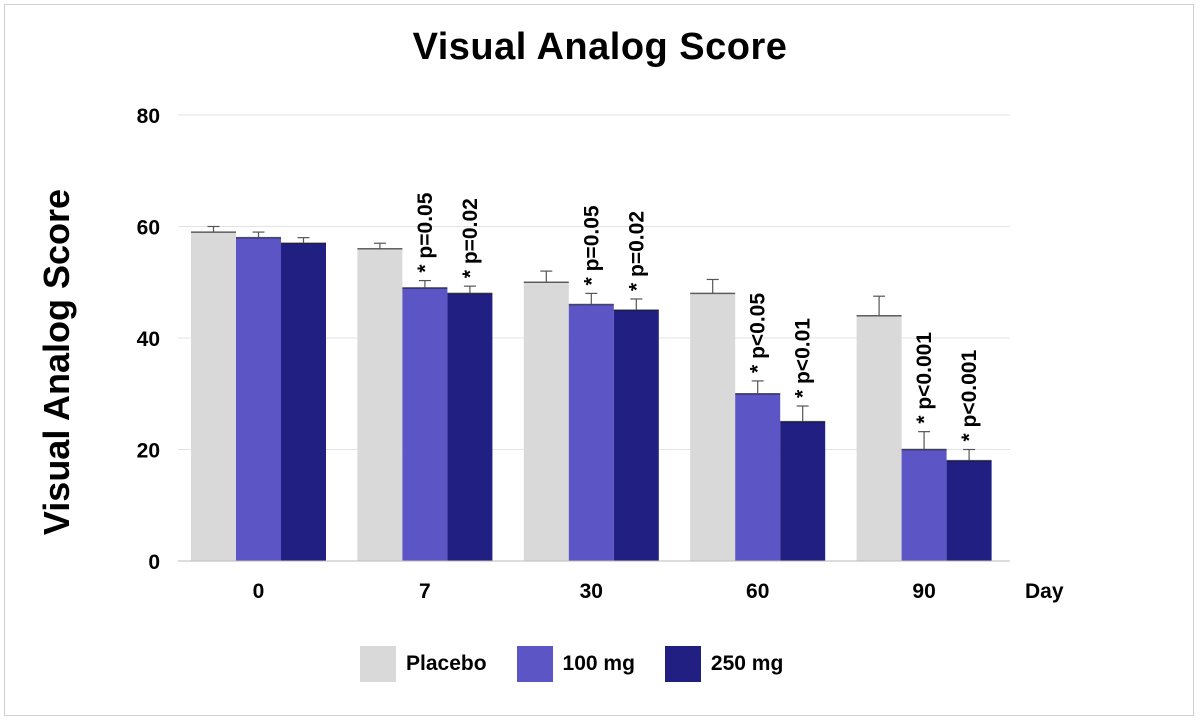 Image resolution: width=1200 pixels, height=722 pixels. What do you see at coordinates (803, 358) in the screenshot?
I see `significance-label: * p<0.01` at bounding box center [803, 358].